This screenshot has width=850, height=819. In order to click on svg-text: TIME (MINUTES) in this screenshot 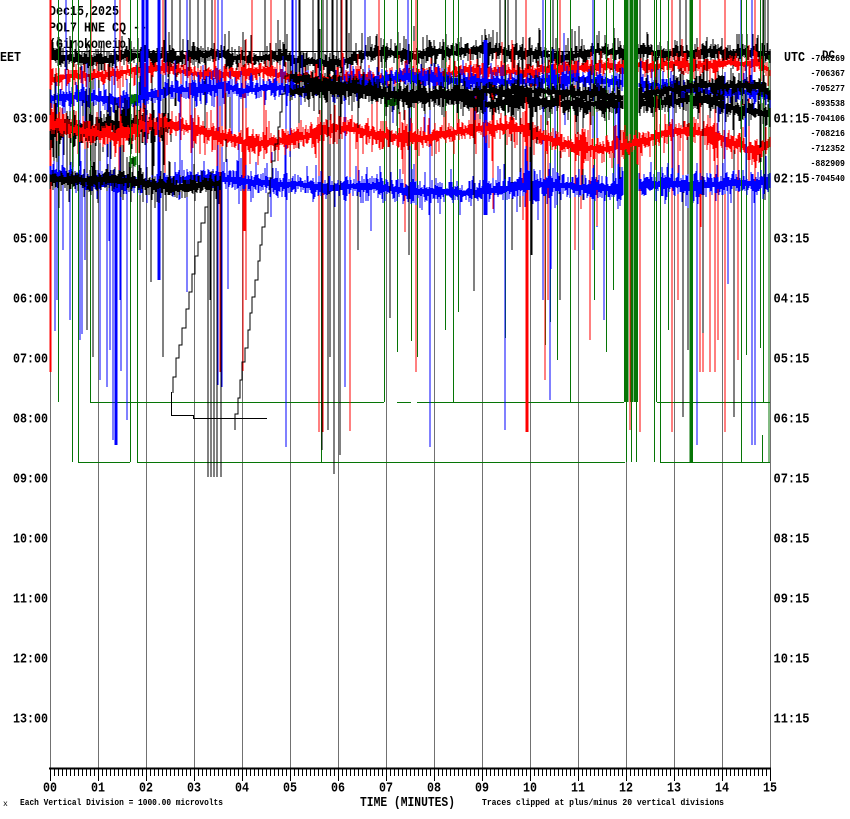, I will do `click(407, 803)`.